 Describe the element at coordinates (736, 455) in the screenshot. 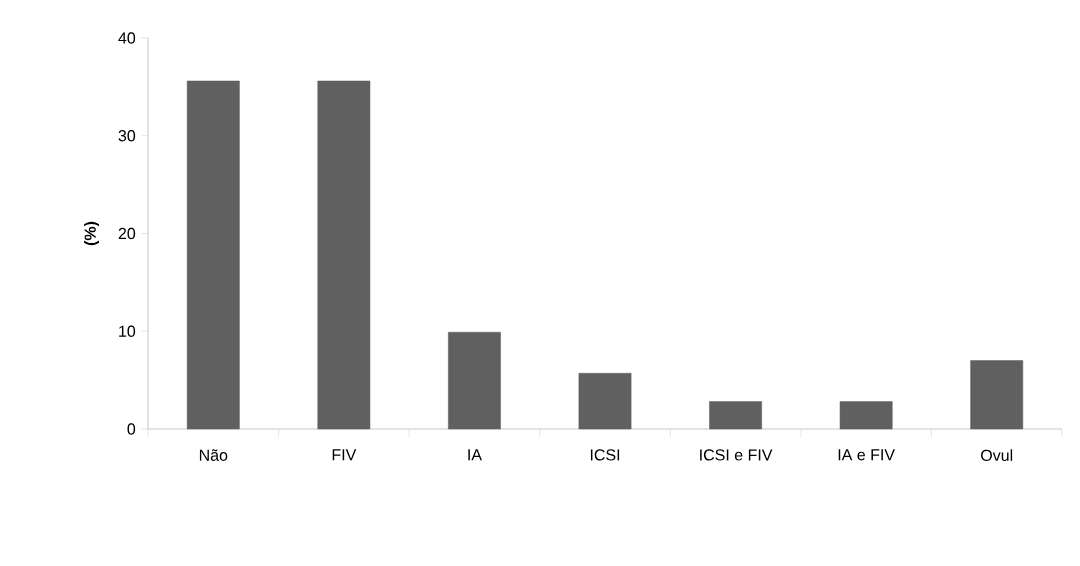

I see `x-tick-label: ICSI e FIV` at that location.